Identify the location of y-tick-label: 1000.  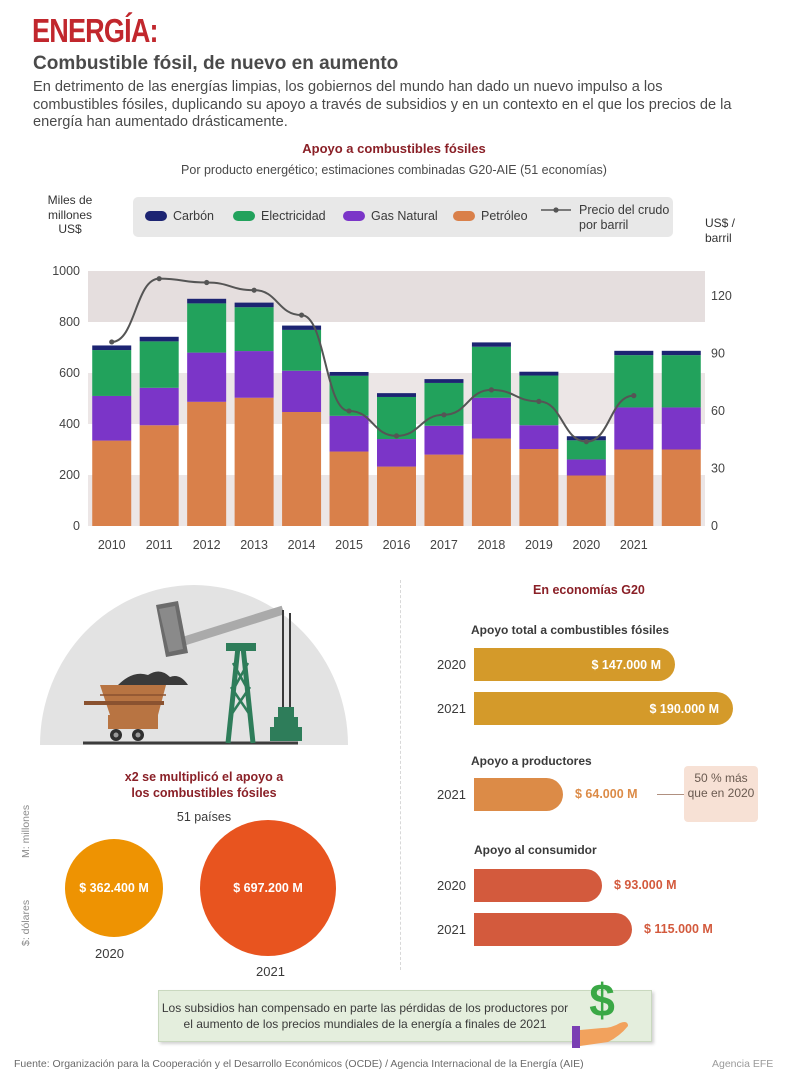
(66, 271).